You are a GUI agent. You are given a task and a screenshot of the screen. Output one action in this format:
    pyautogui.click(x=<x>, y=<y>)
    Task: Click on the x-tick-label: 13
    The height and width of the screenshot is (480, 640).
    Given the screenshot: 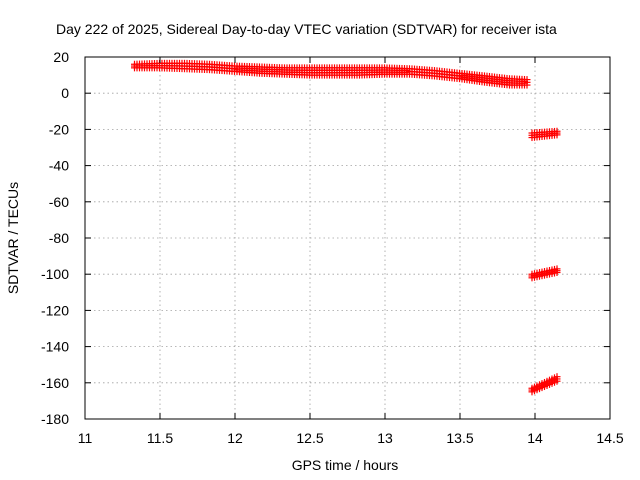 What is the action you would take?
    pyautogui.click(x=385, y=438)
    